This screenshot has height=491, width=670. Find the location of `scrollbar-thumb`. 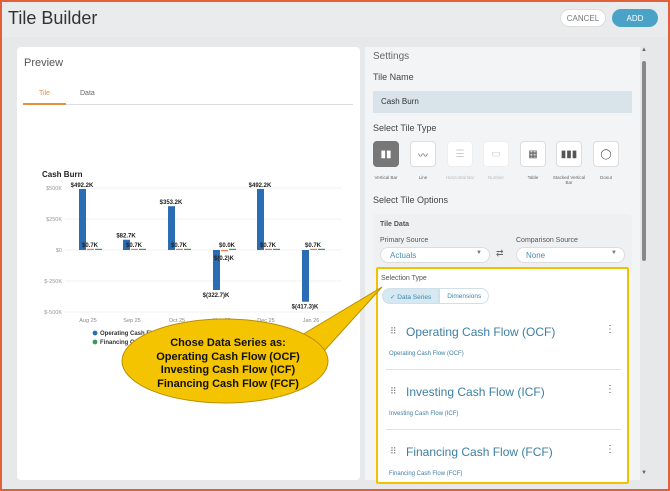

scrollbar-thumb is located at coordinates (644, 161).